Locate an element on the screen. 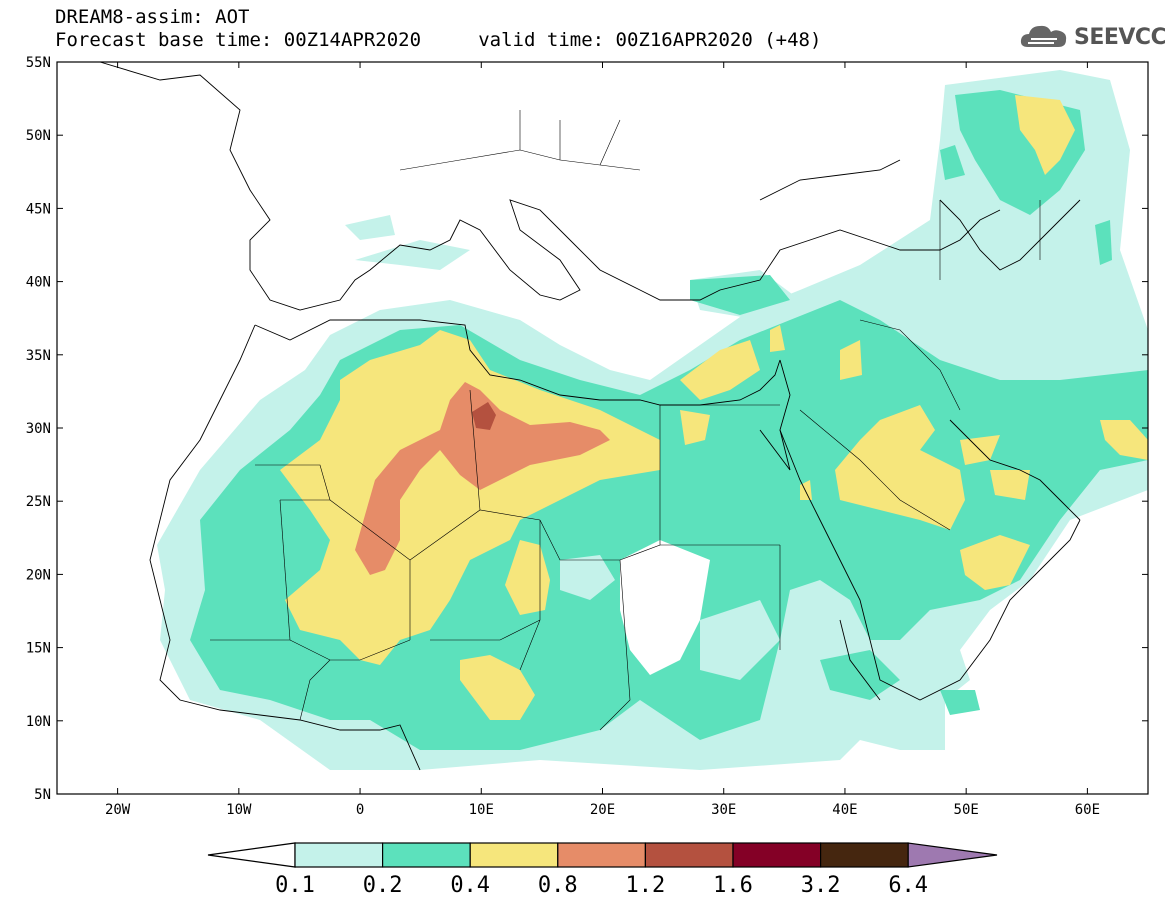 The image size is (1165, 905). colorbar-labels: 0.1 0.2 0.4 0.8 1.2 1.6 3.2 6.4 is located at coordinates (601, 885).